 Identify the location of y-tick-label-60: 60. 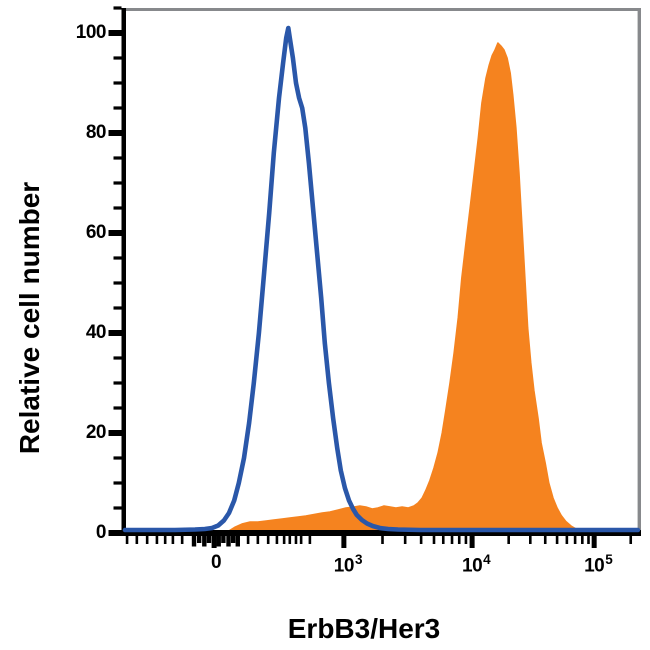
(96, 232).